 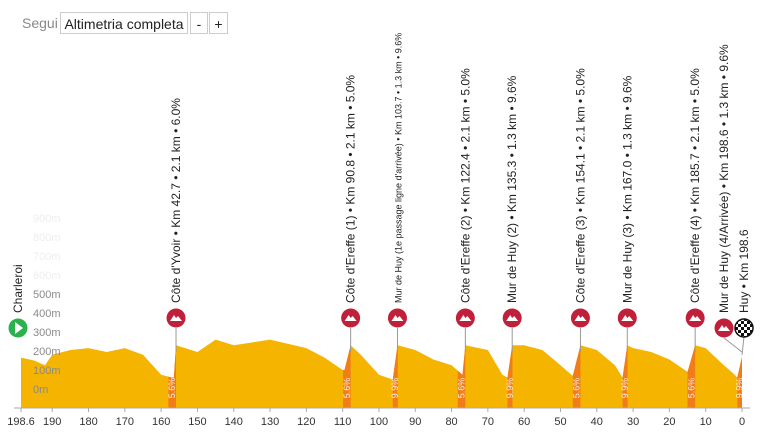 What do you see at coordinates (47, 257) in the screenshot?
I see `y-tick-label: 700m` at bounding box center [47, 257].